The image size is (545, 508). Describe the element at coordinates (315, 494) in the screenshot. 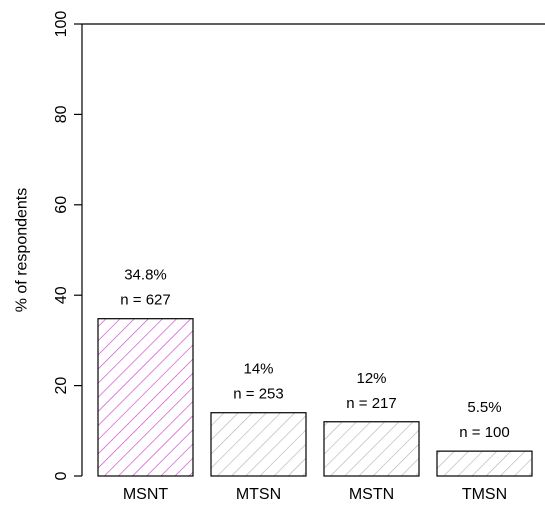

I see `category-labels-group: MSNT MTSN MSTN TMSN` at that location.